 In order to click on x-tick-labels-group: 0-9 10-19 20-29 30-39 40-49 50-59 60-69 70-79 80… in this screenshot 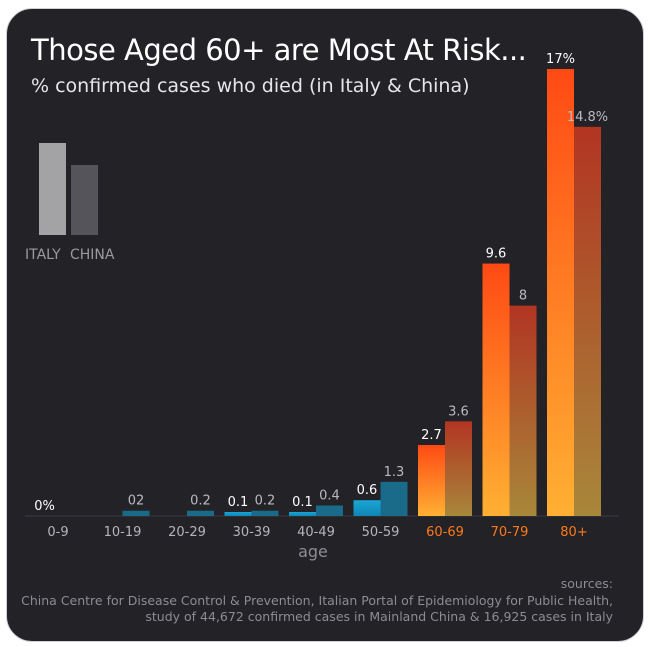, I will do `click(317, 532)`.